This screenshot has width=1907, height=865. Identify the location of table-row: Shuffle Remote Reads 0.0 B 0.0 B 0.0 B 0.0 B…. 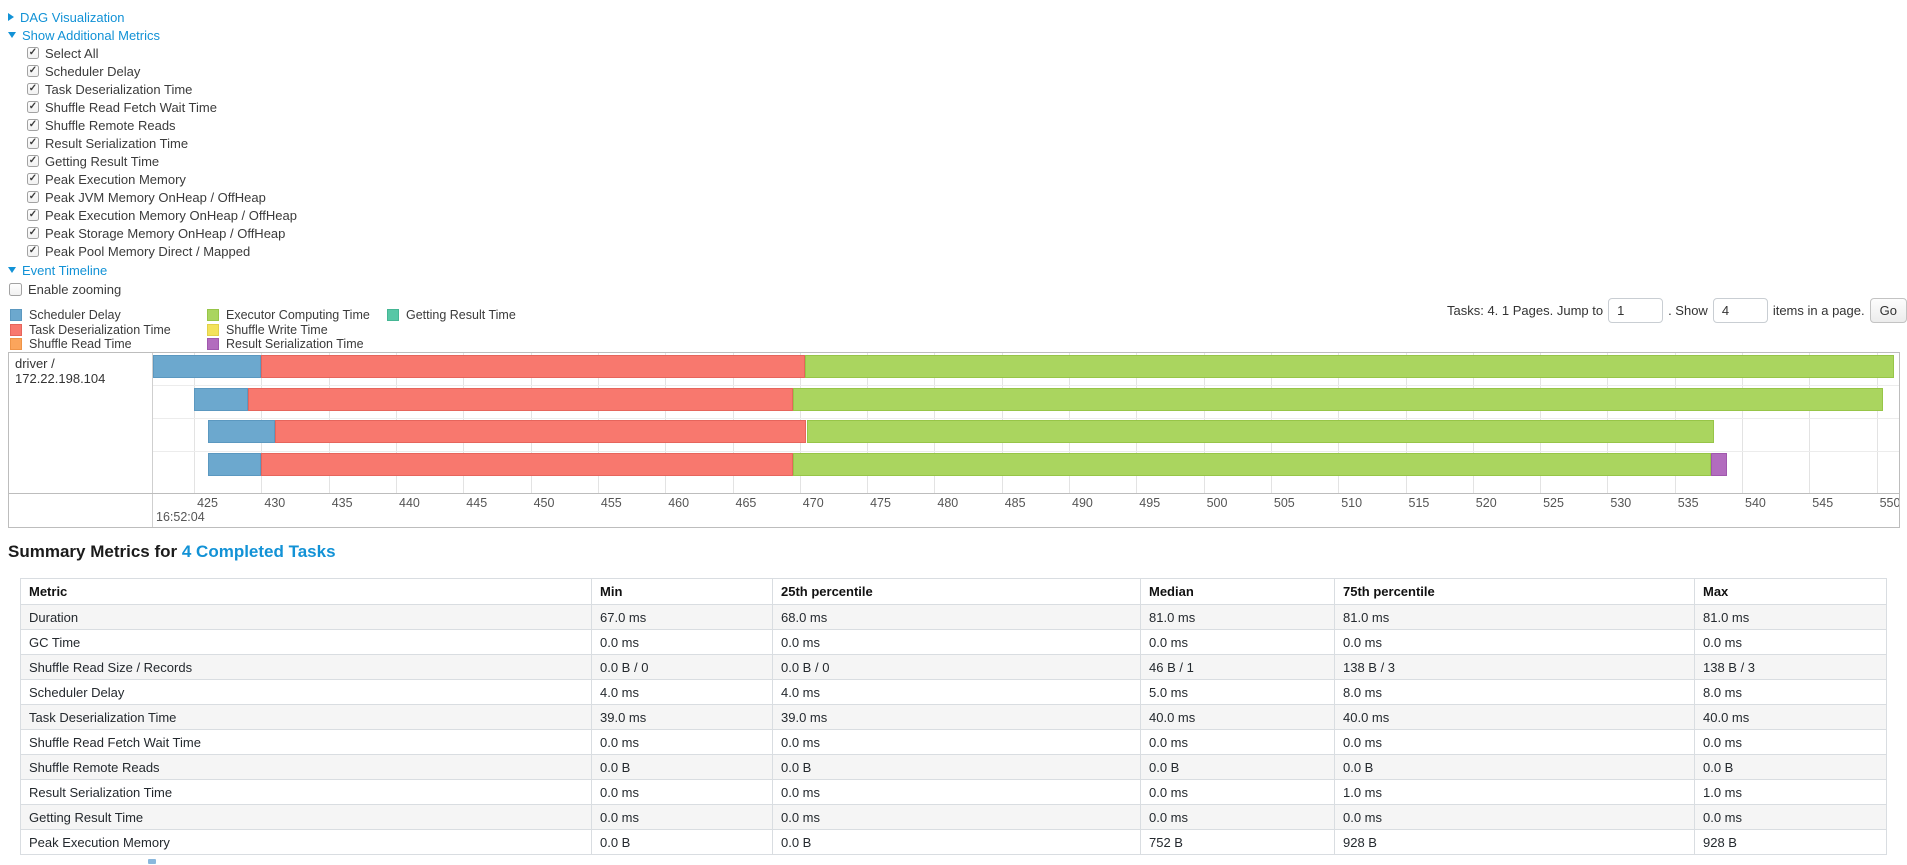
(953, 767).